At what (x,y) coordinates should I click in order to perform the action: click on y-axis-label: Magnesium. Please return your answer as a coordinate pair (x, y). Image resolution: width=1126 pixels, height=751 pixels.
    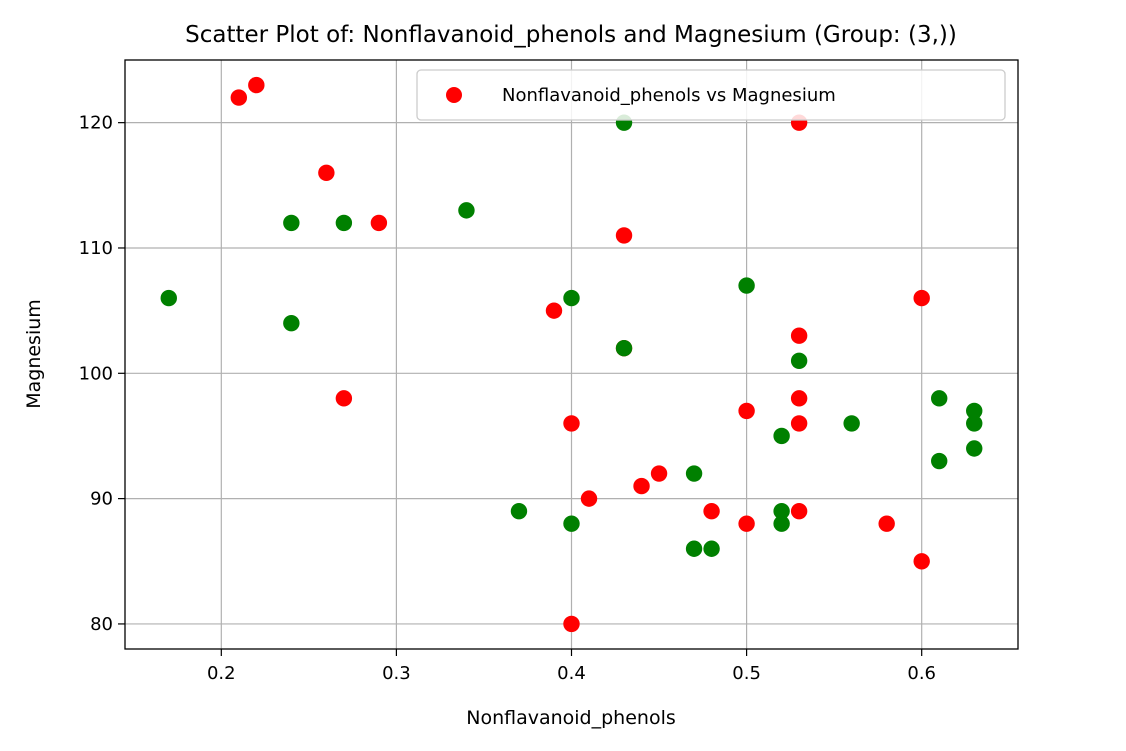
    Looking at the image, I should click on (34, 354).